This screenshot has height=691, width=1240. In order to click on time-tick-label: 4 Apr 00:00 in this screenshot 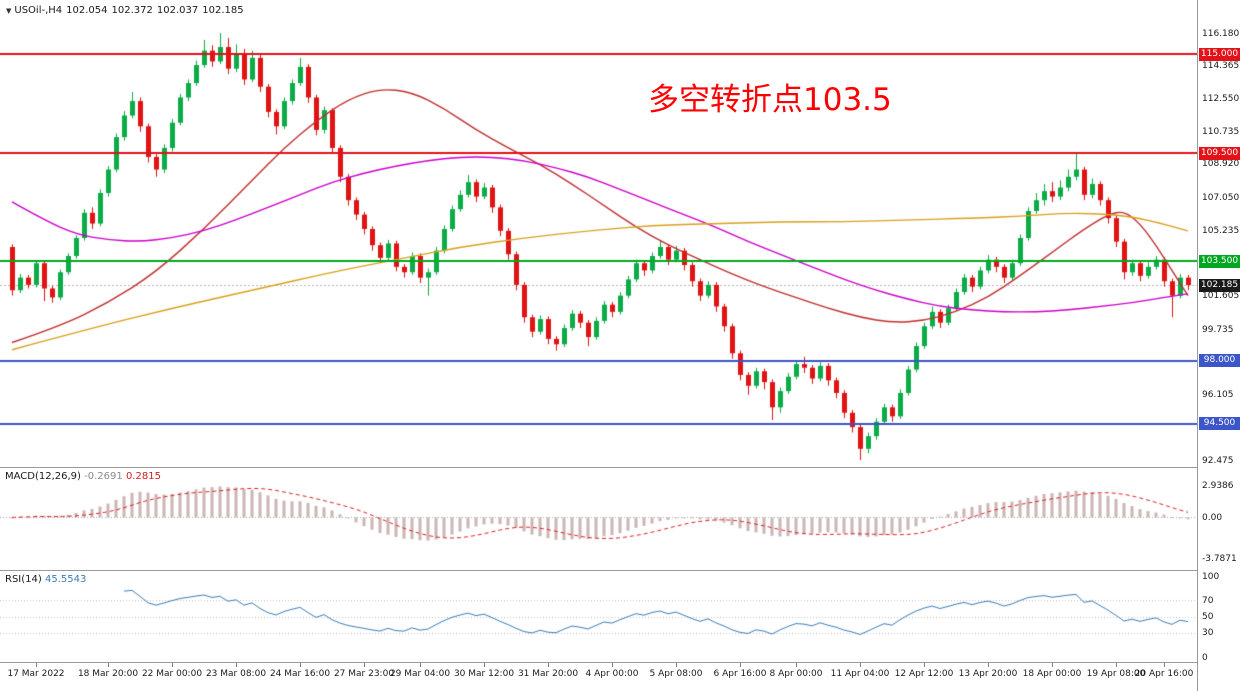, I will do `click(612, 674)`.